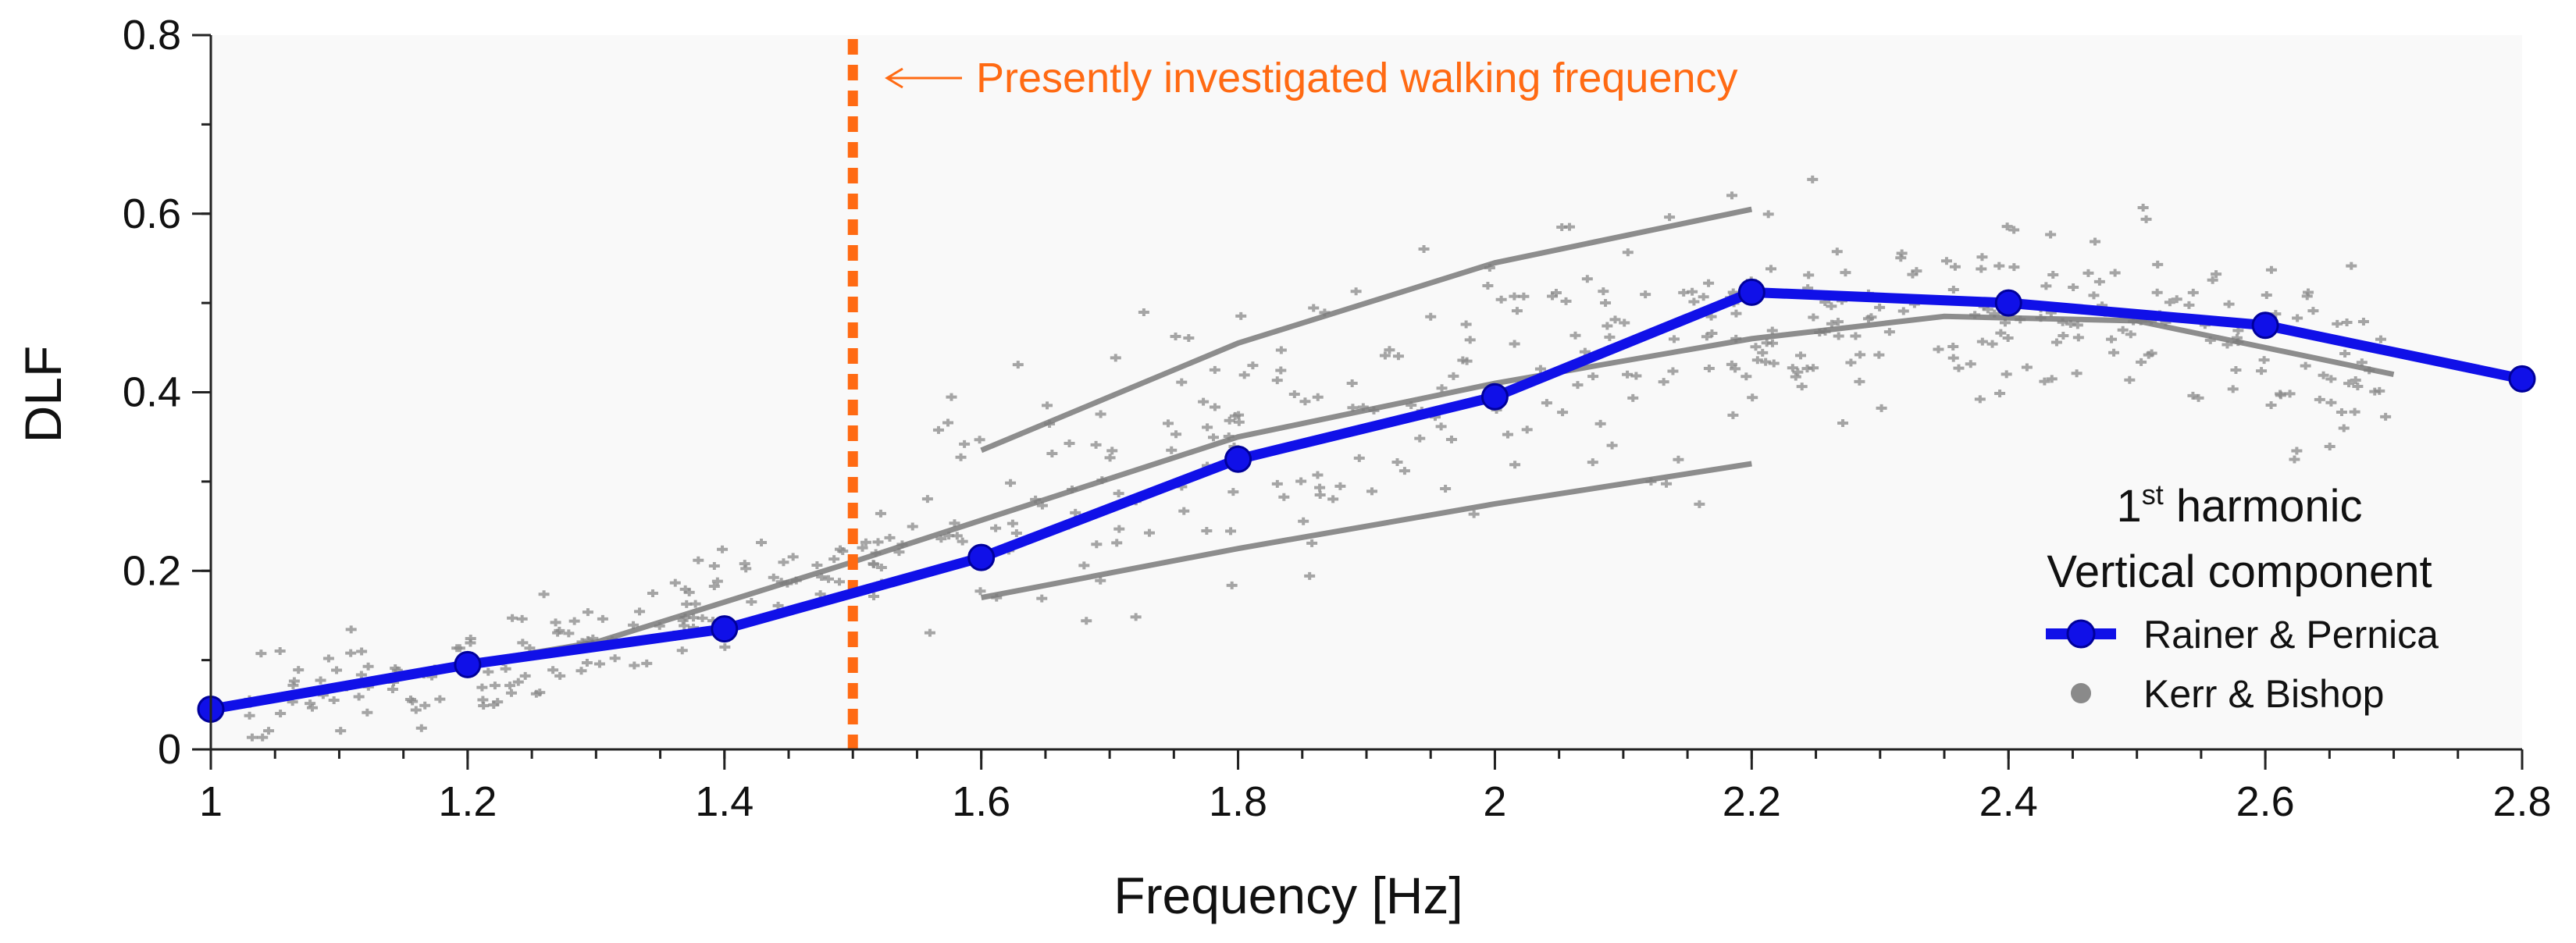  I want to click on x-tick-label: 1.4, so click(724, 801).